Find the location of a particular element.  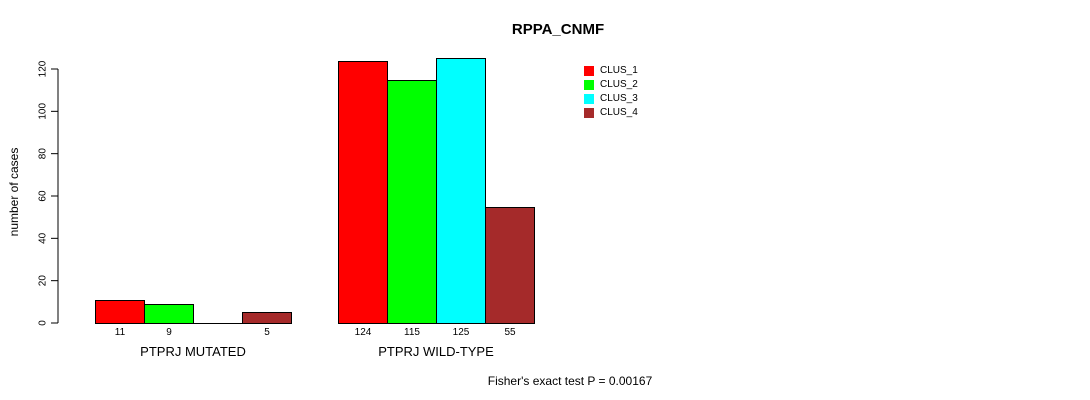

bar-clus_2-ptprj-mutated is located at coordinates (169, 314).